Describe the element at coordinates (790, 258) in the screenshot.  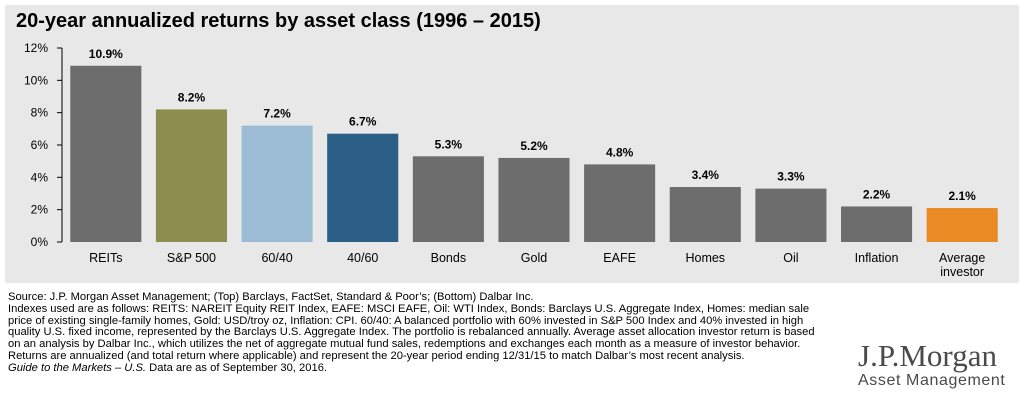
I see `x-tick-label: Oil` at that location.